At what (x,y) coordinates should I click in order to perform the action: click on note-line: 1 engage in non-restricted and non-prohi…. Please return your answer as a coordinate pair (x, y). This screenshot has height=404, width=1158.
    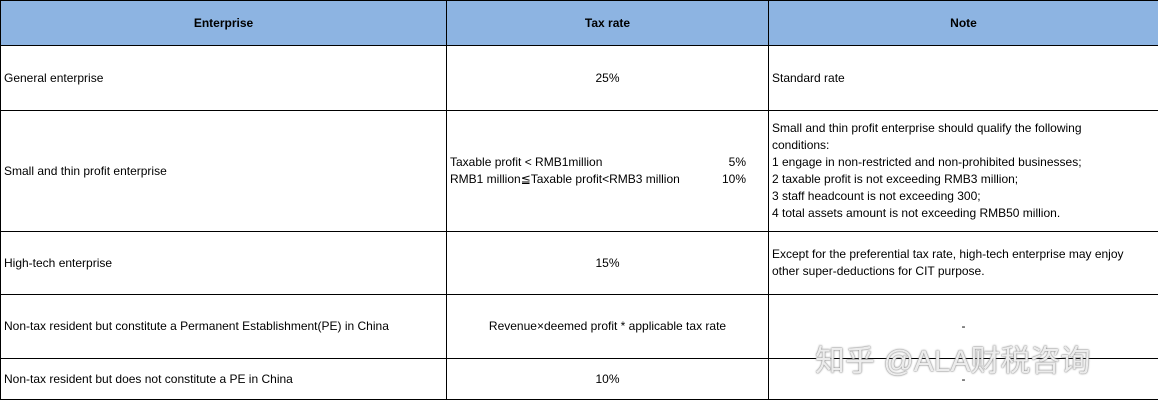
    Looking at the image, I should click on (927, 162).